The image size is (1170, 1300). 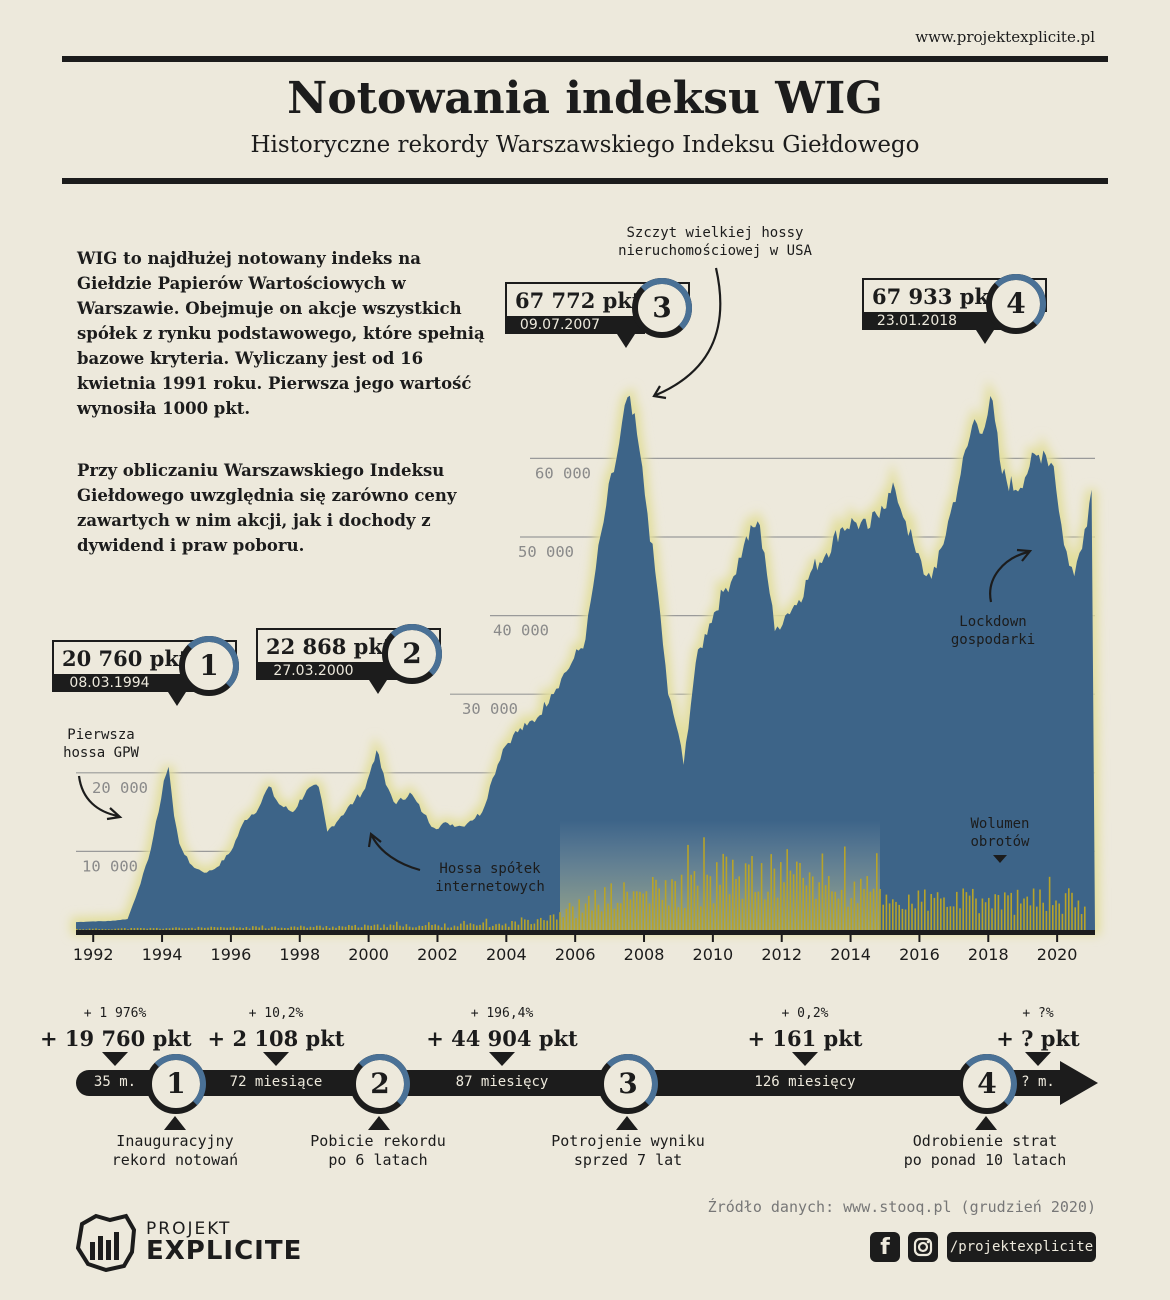 I want to click on y-tick-label: 40 000, so click(x=521, y=631).